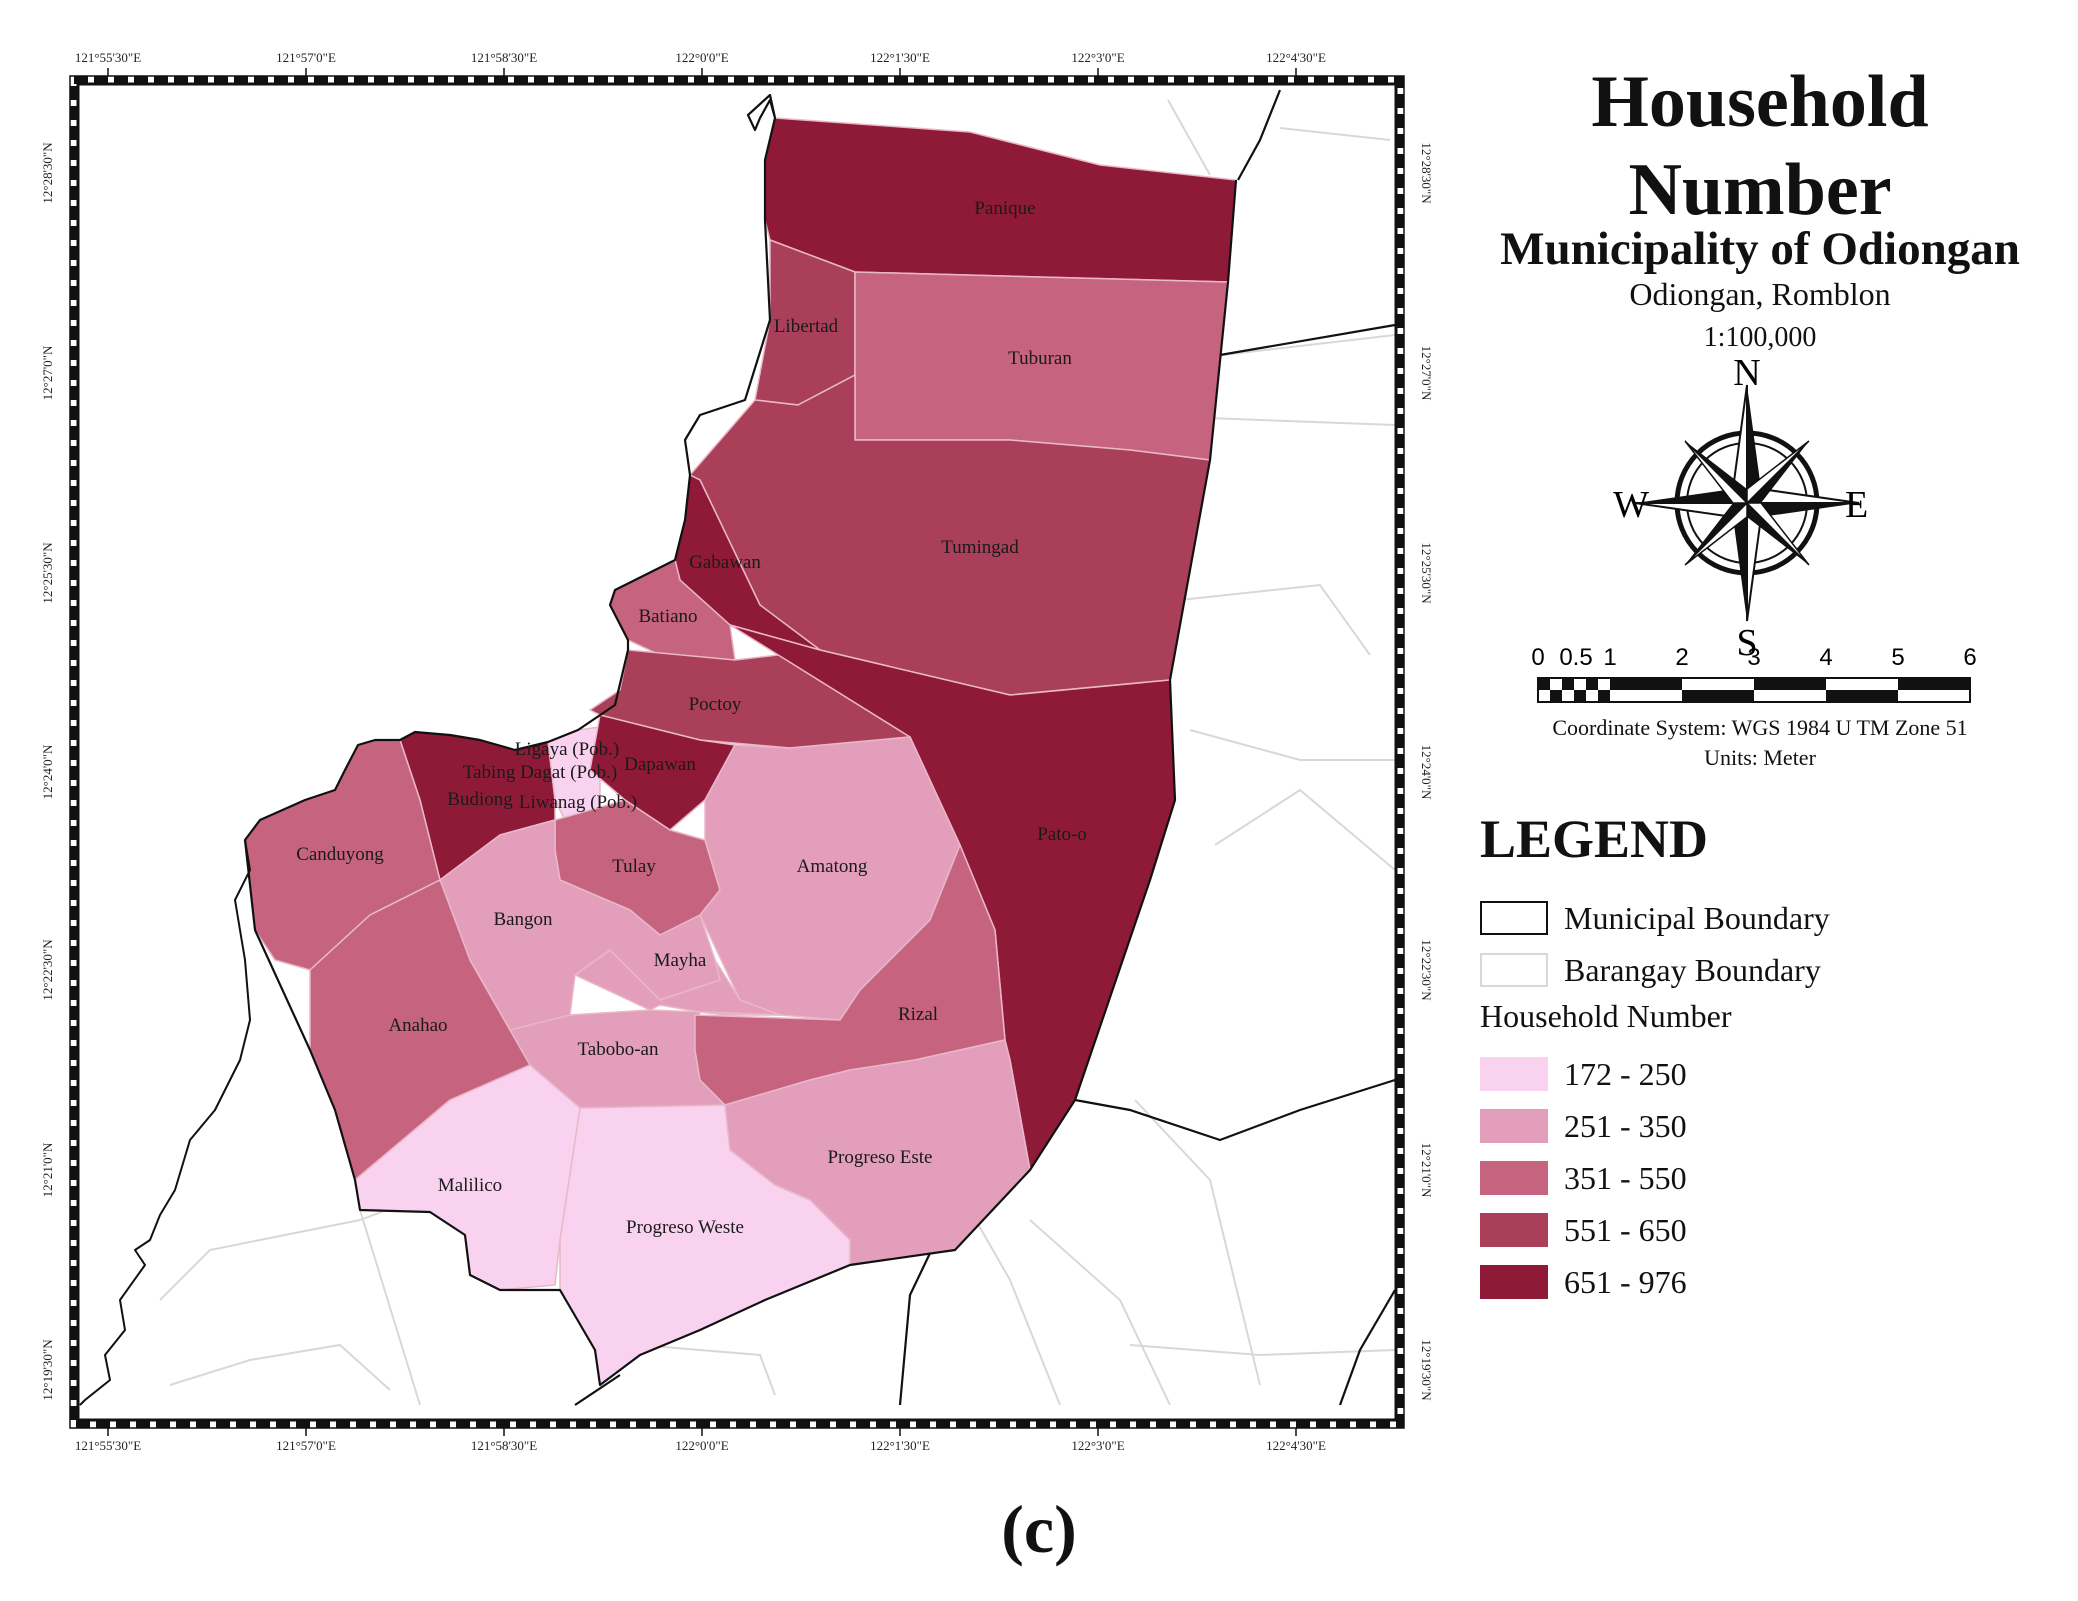 Image resolution: width=2078 pixels, height=1601 pixels. Describe the element at coordinates (567, 749) in the screenshot. I see `barangay-label-ligaya: Ligaya (Pob.)` at that location.